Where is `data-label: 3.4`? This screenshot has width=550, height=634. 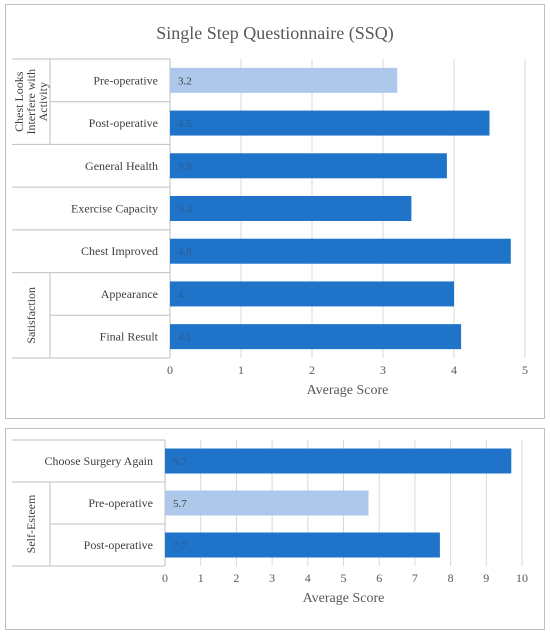
data-label: 3.4 is located at coordinates (185, 210).